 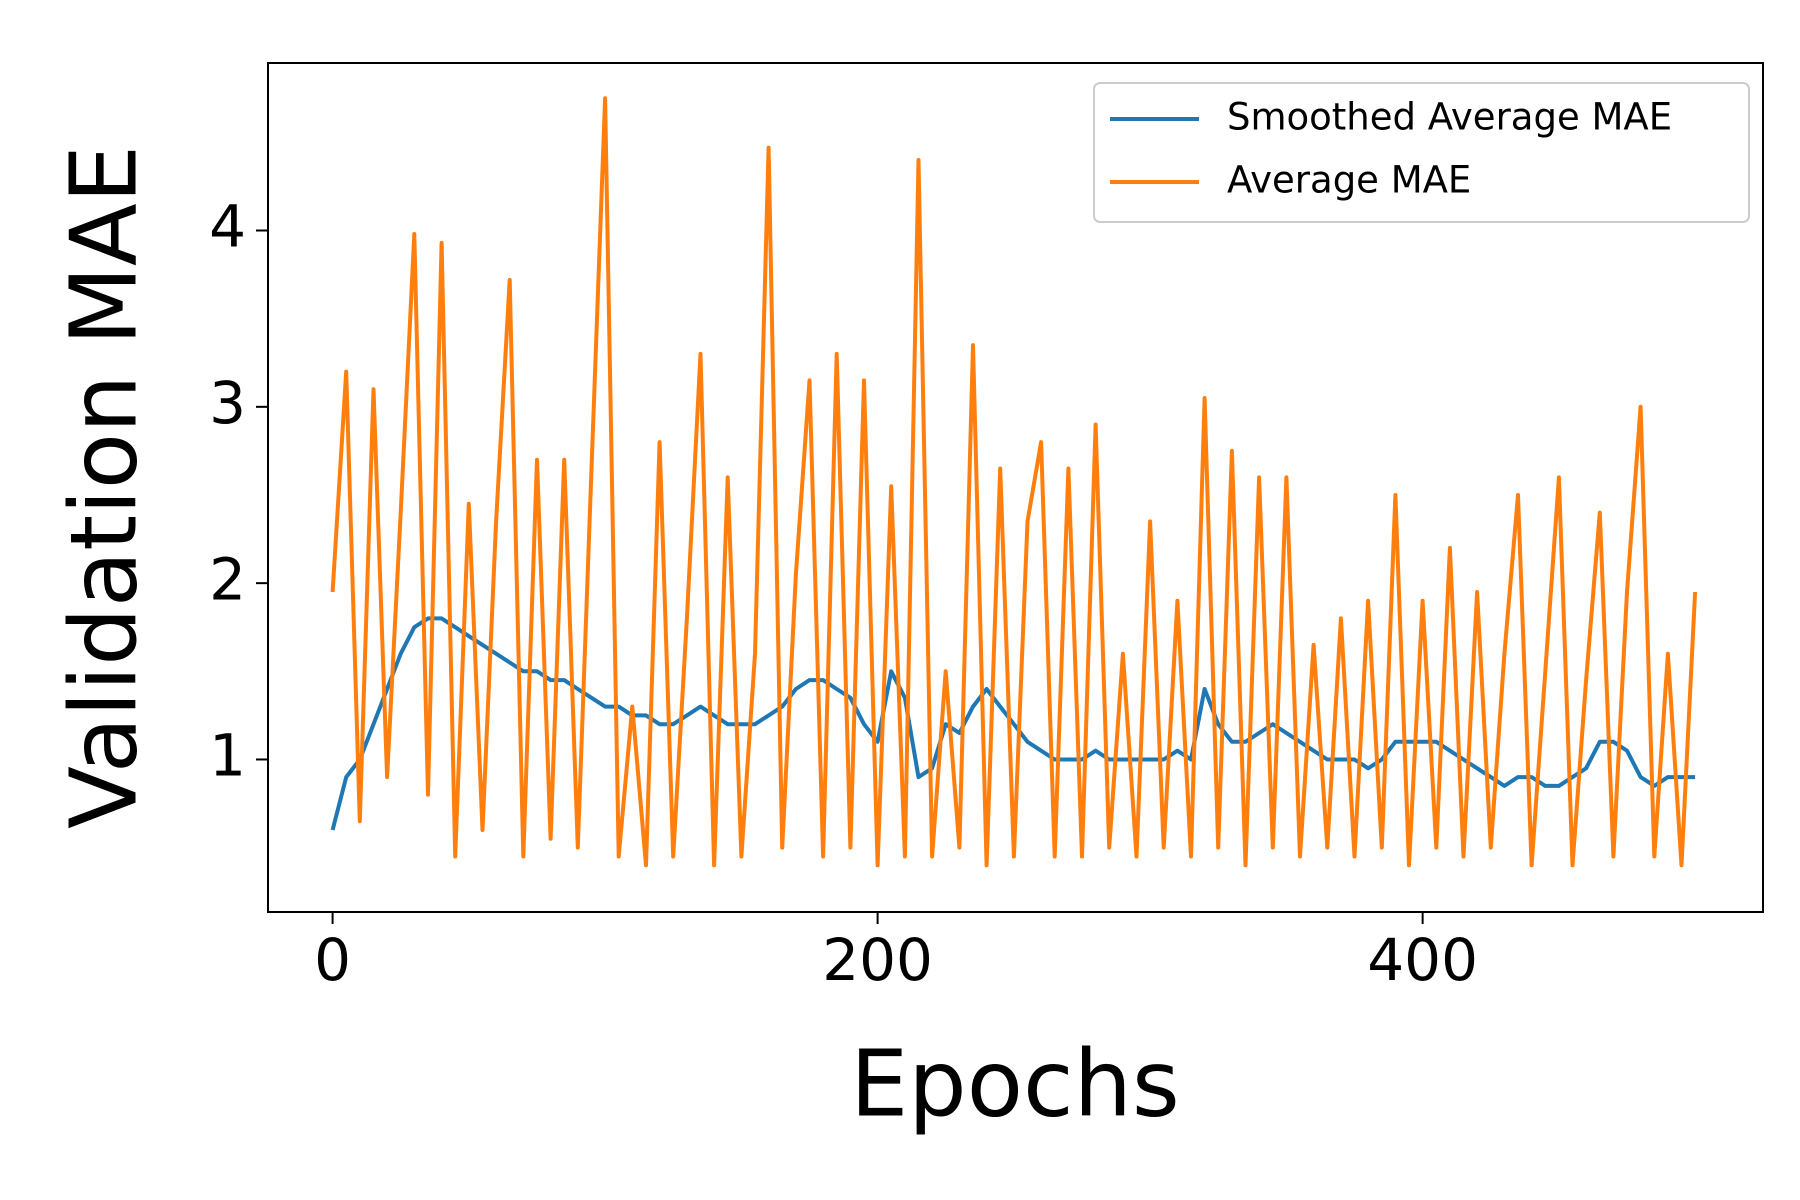 What do you see at coordinates (1349, 180) in the screenshot?
I see `legend-label: Average MAE` at bounding box center [1349, 180].